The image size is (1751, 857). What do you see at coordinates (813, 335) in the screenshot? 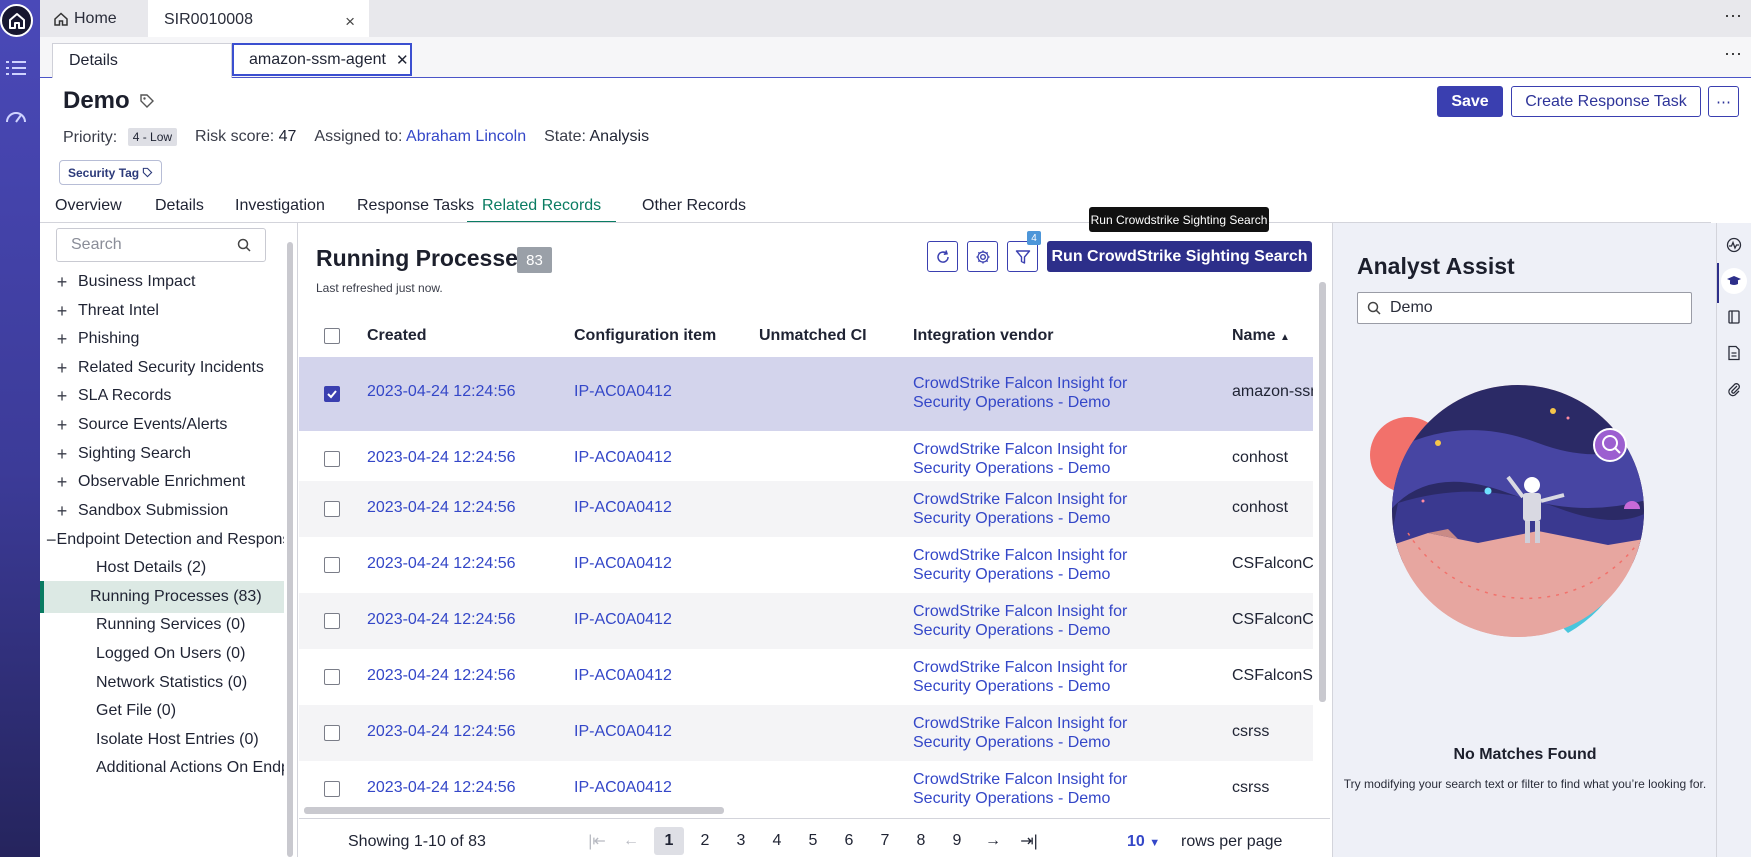
I see `column-unmatched-ci: Unmatched CI` at bounding box center [813, 335].